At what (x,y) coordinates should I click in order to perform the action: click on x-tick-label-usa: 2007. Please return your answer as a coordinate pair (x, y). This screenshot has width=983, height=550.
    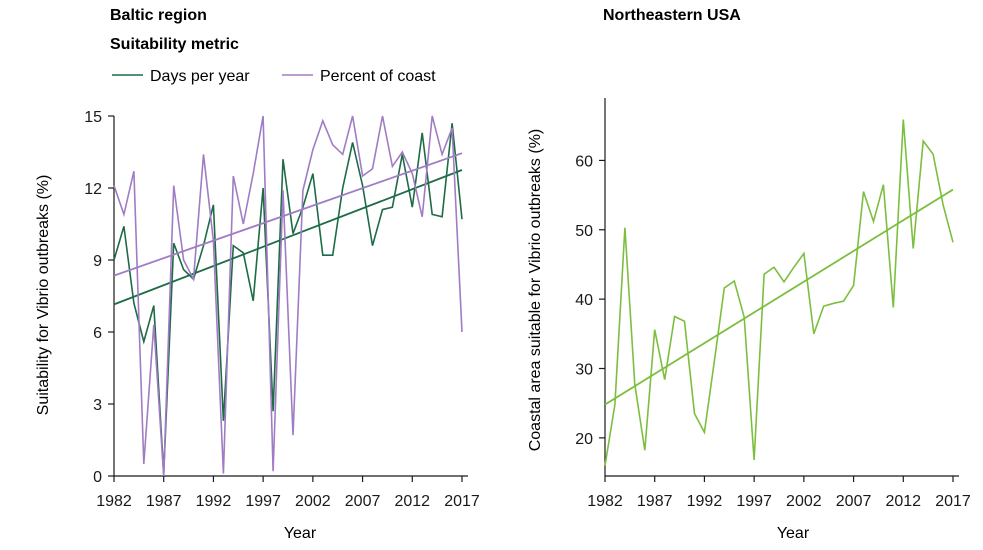
    Looking at the image, I should click on (854, 501).